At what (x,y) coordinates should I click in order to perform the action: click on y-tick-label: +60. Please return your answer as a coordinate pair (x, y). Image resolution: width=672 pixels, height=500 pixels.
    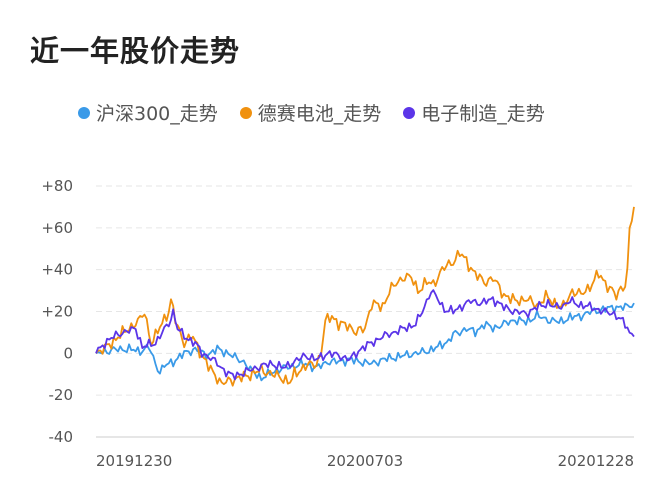
    Looking at the image, I should click on (57, 228).